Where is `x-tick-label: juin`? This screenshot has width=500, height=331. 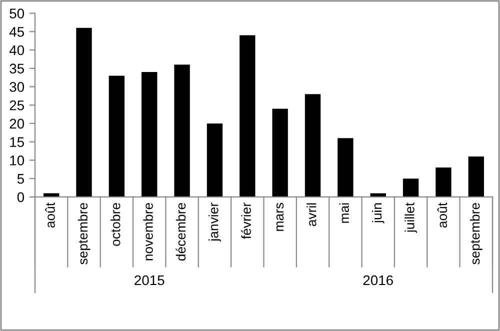 x-tick-label: juin is located at coordinates (378, 213).